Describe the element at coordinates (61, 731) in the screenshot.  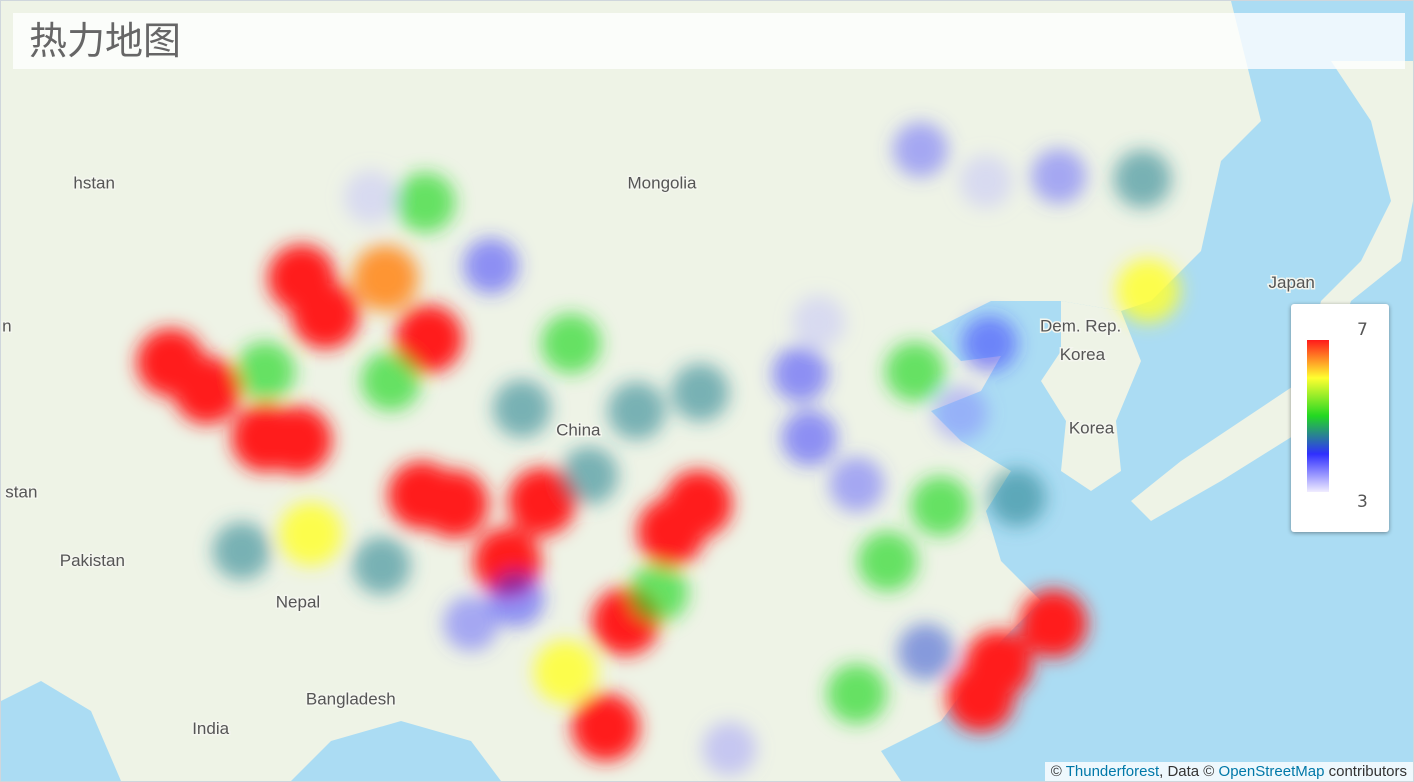
I see `arabian-sea` at that location.